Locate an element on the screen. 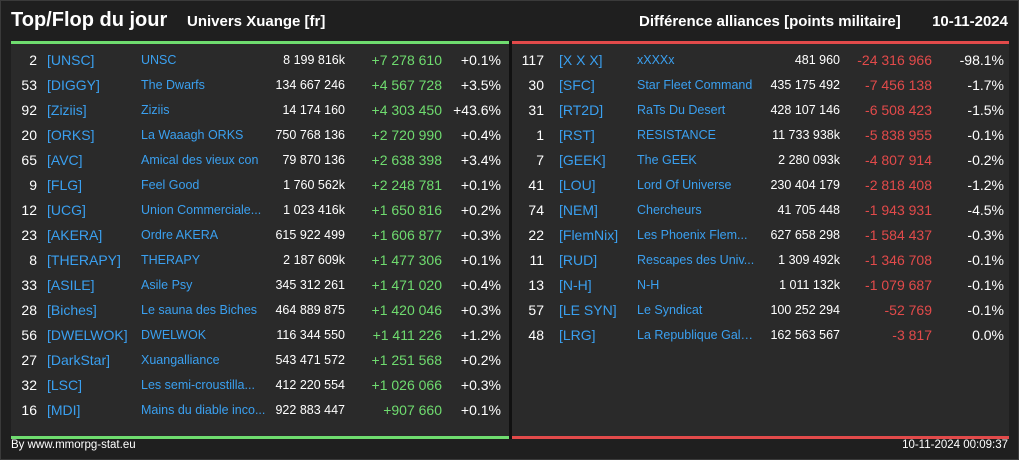 This screenshot has width=1019, height=460. alliance-points: 134 667 246 is located at coordinates (310, 85).